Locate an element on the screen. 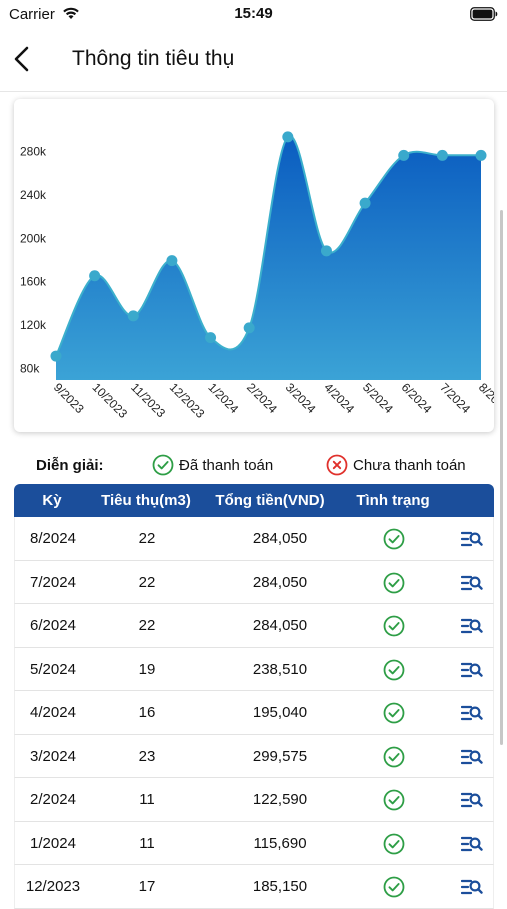  amount-cell: 299,575 is located at coordinates (280, 756).